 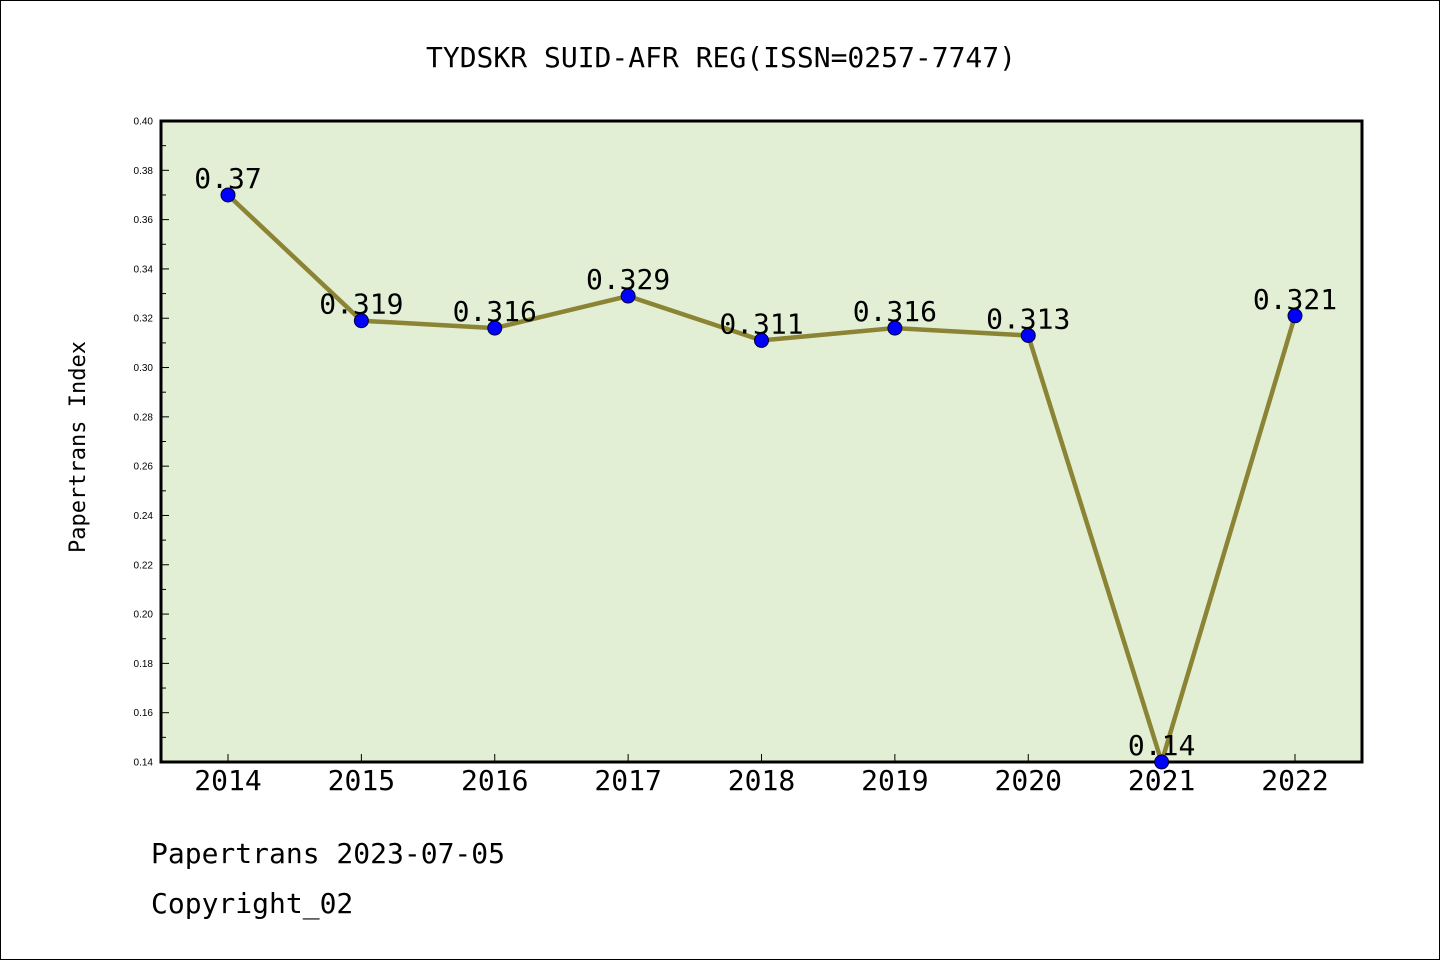 I want to click on y-tick-label: 0.40, so click(x=144, y=122).